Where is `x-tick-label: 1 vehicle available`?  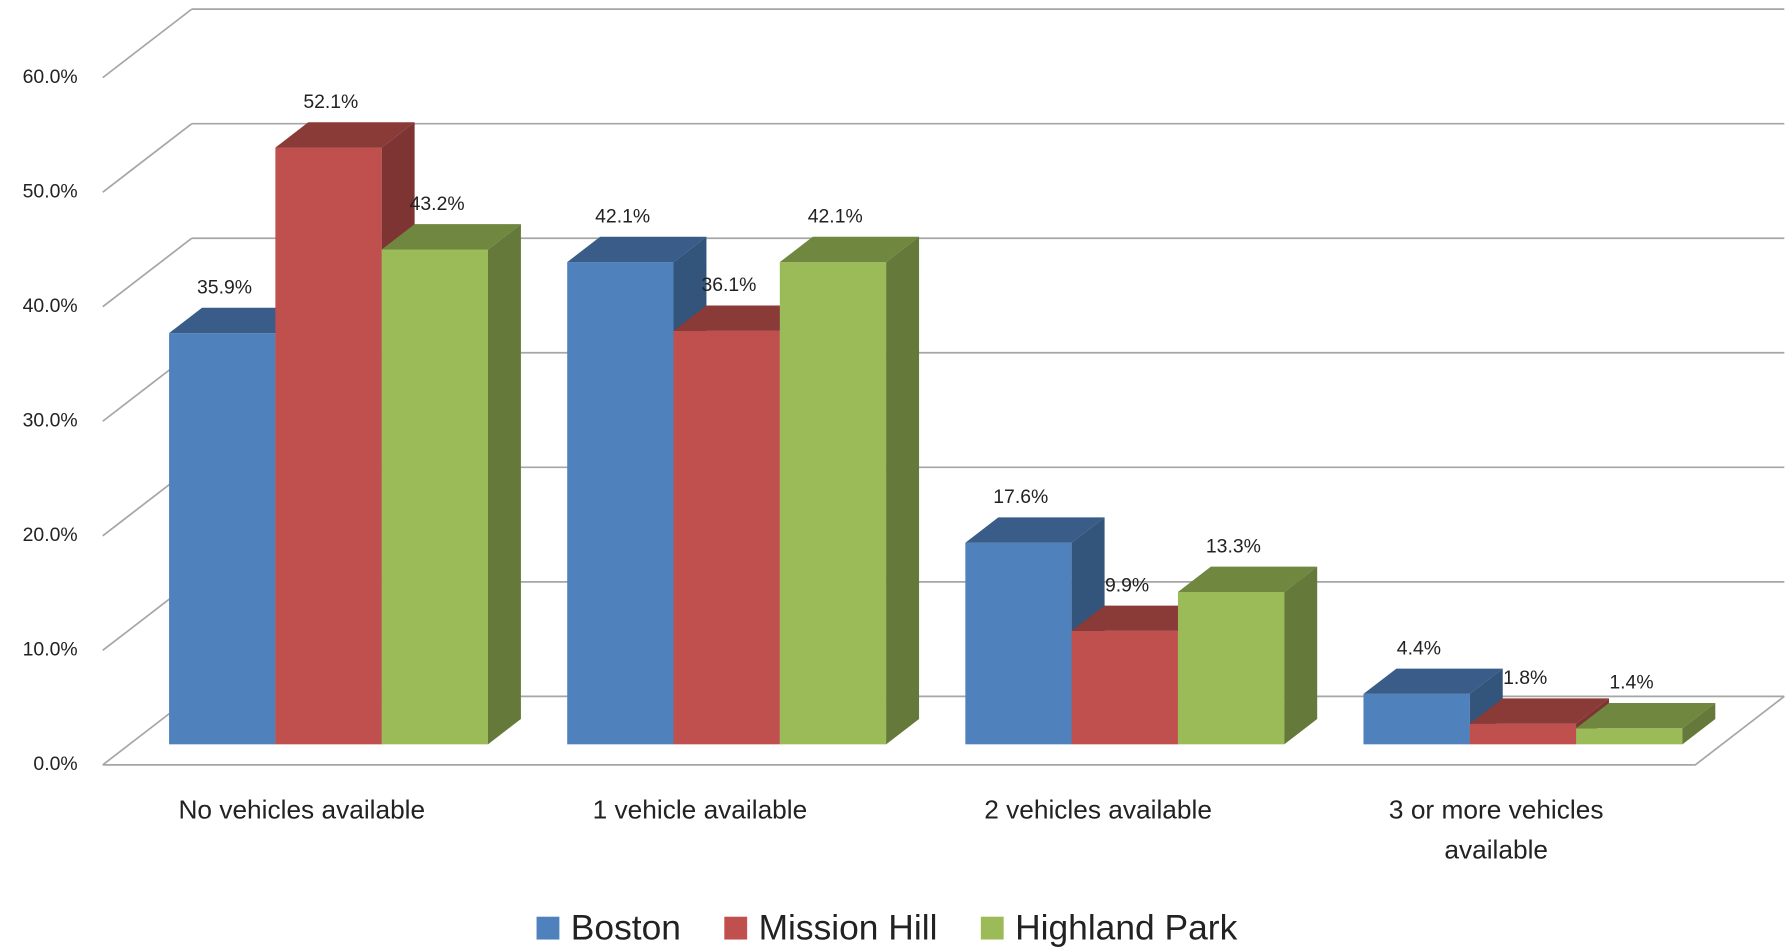
x-tick-label: 1 vehicle available is located at coordinates (700, 809).